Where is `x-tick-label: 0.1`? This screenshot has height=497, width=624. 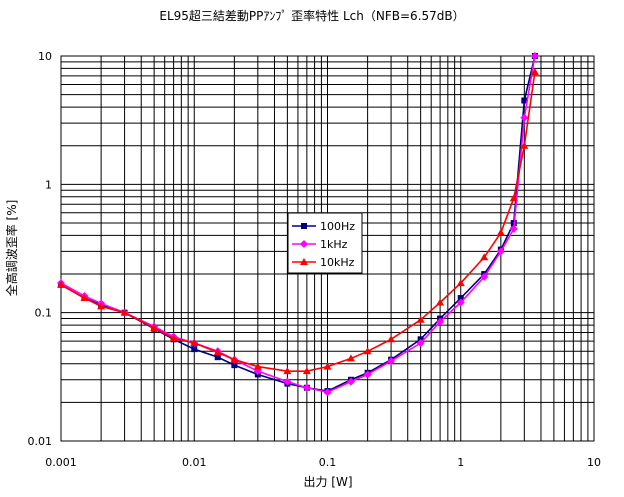
x-tick-label: 0.1 is located at coordinates (328, 462).